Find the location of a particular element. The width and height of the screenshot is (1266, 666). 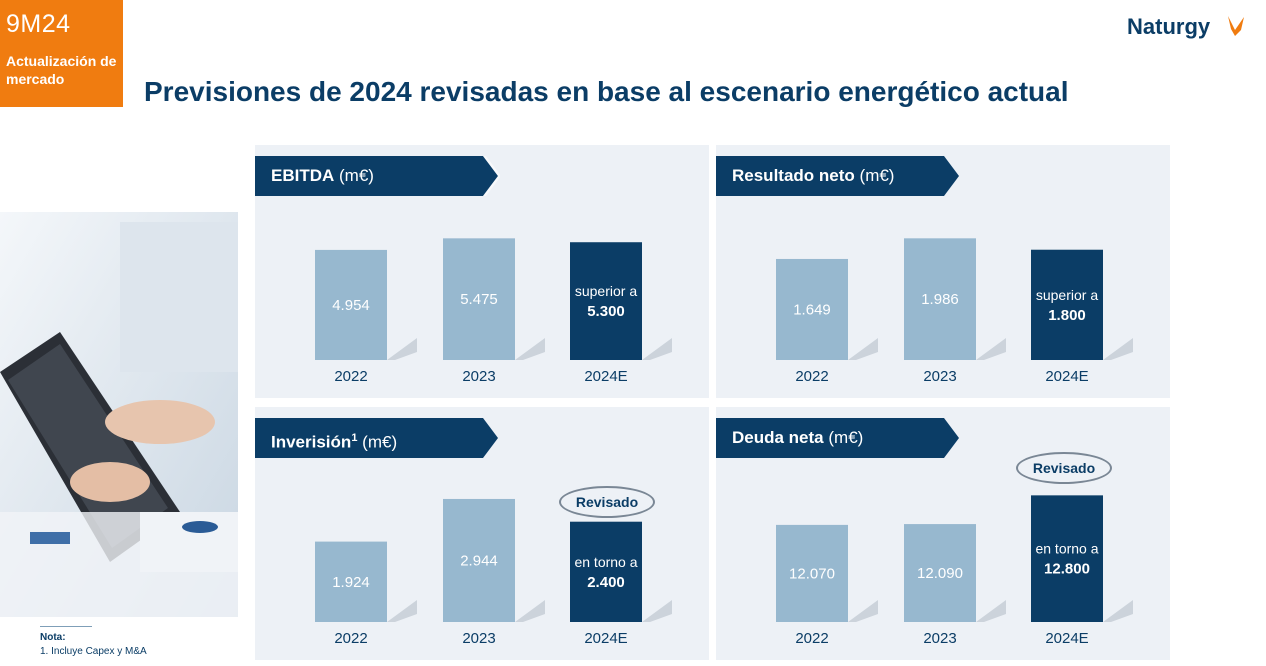

bar-value-label: 1.924 is located at coordinates (351, 582).